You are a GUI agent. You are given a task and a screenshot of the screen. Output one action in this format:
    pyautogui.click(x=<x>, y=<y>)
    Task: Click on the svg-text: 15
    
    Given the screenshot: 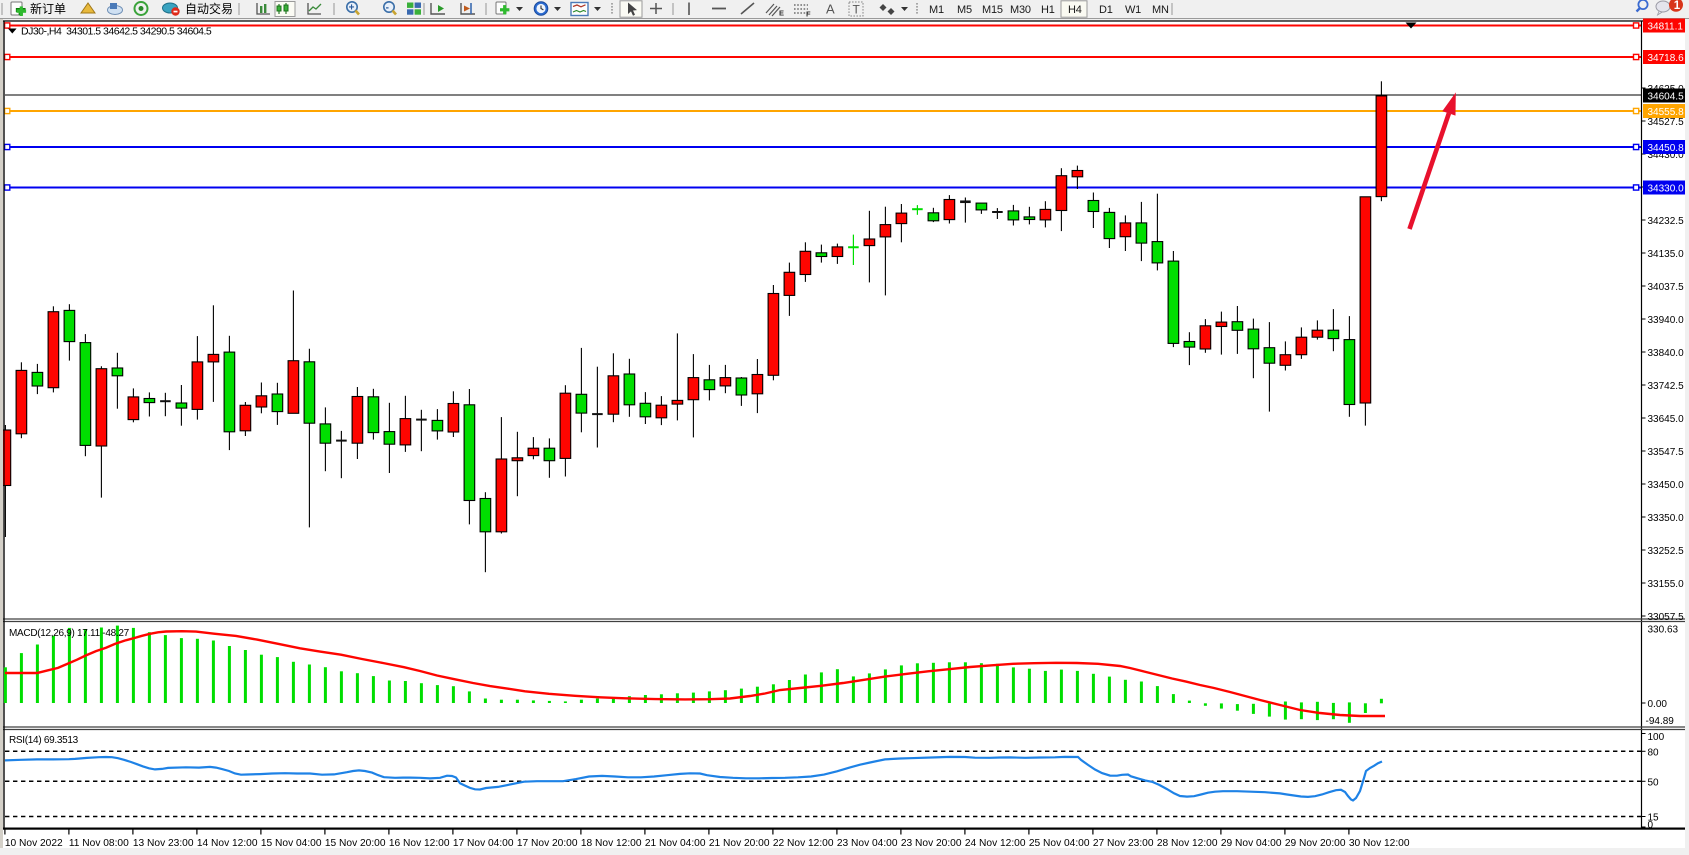 What is the action you would take?
    pyautogui.click(x=1654, y=818)
    